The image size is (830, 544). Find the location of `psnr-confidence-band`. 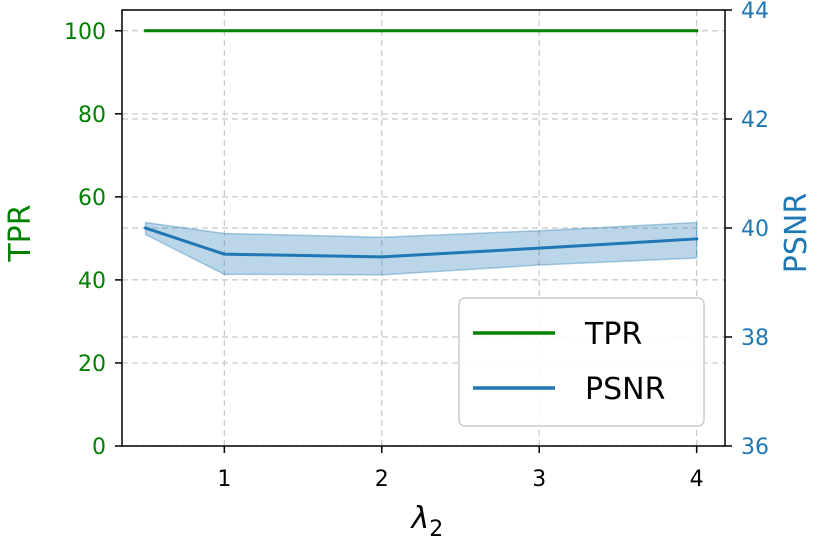

psnr-confidence-band is located at coordinates (421, 248).